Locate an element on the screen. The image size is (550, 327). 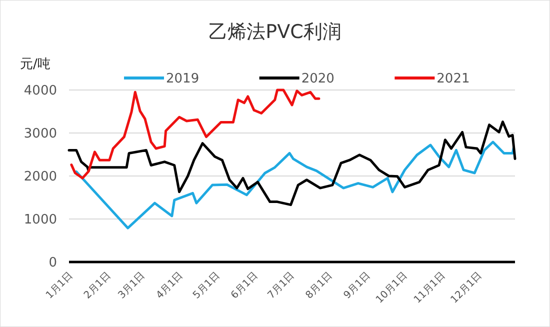
line-series is located at coordinates (195, 134).